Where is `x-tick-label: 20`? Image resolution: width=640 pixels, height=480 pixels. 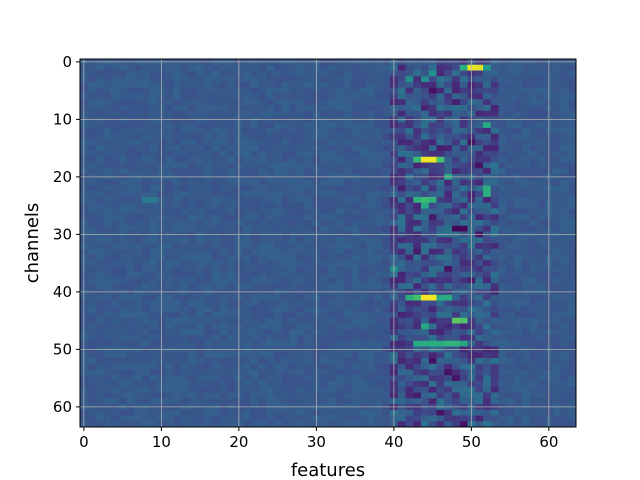 x-tick-label: 20 is located at coordinates (238, 442).